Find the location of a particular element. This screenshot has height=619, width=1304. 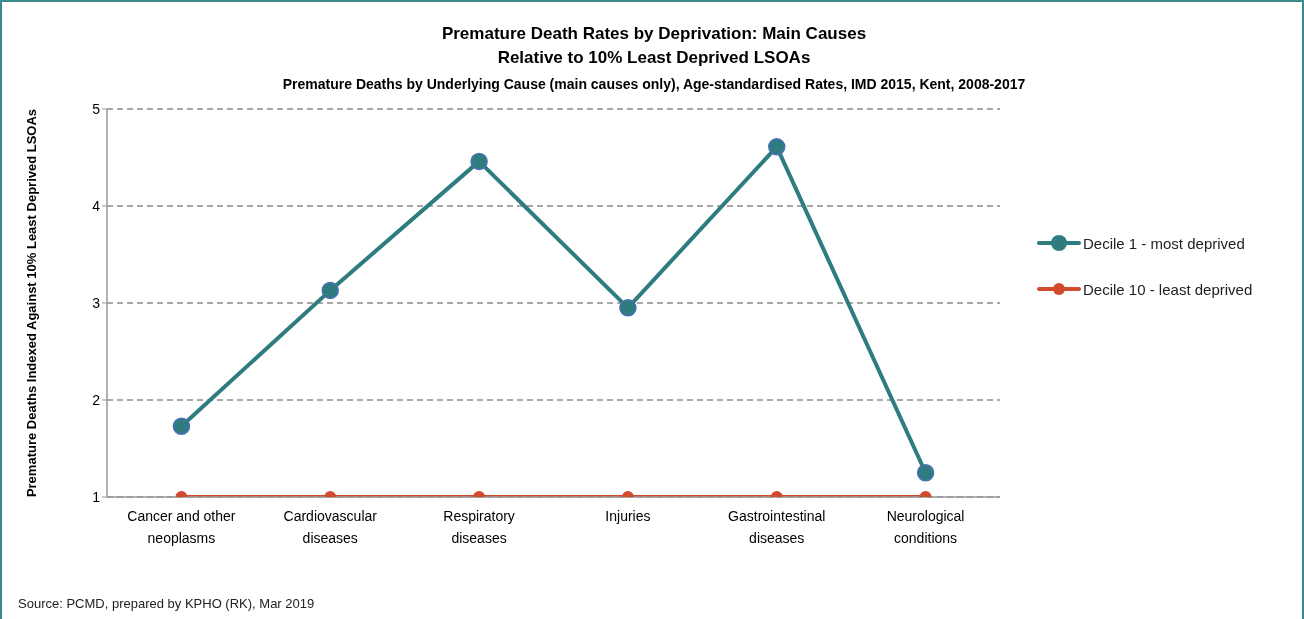

x-tick-label: Injuries is located at coordinates (628, 515).